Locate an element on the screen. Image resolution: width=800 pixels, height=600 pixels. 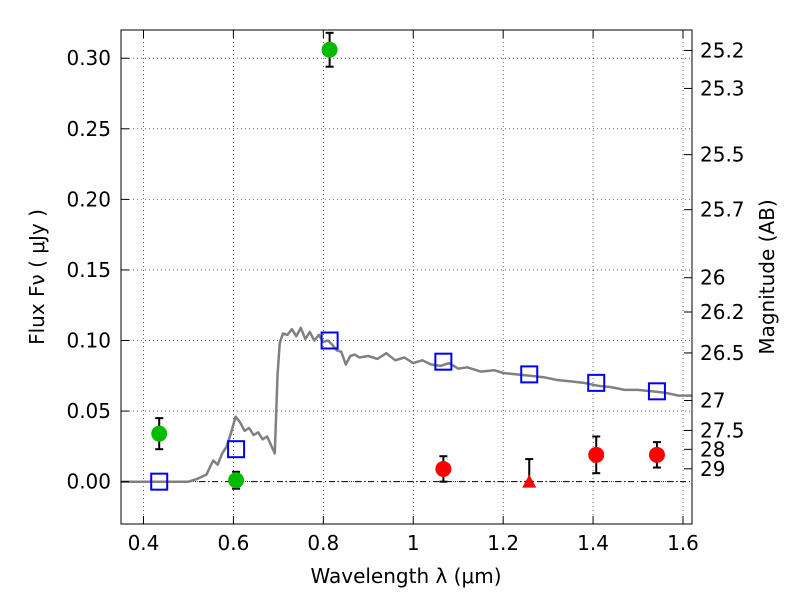
right-tick-label: 26 is located at coordinates (712, 278).